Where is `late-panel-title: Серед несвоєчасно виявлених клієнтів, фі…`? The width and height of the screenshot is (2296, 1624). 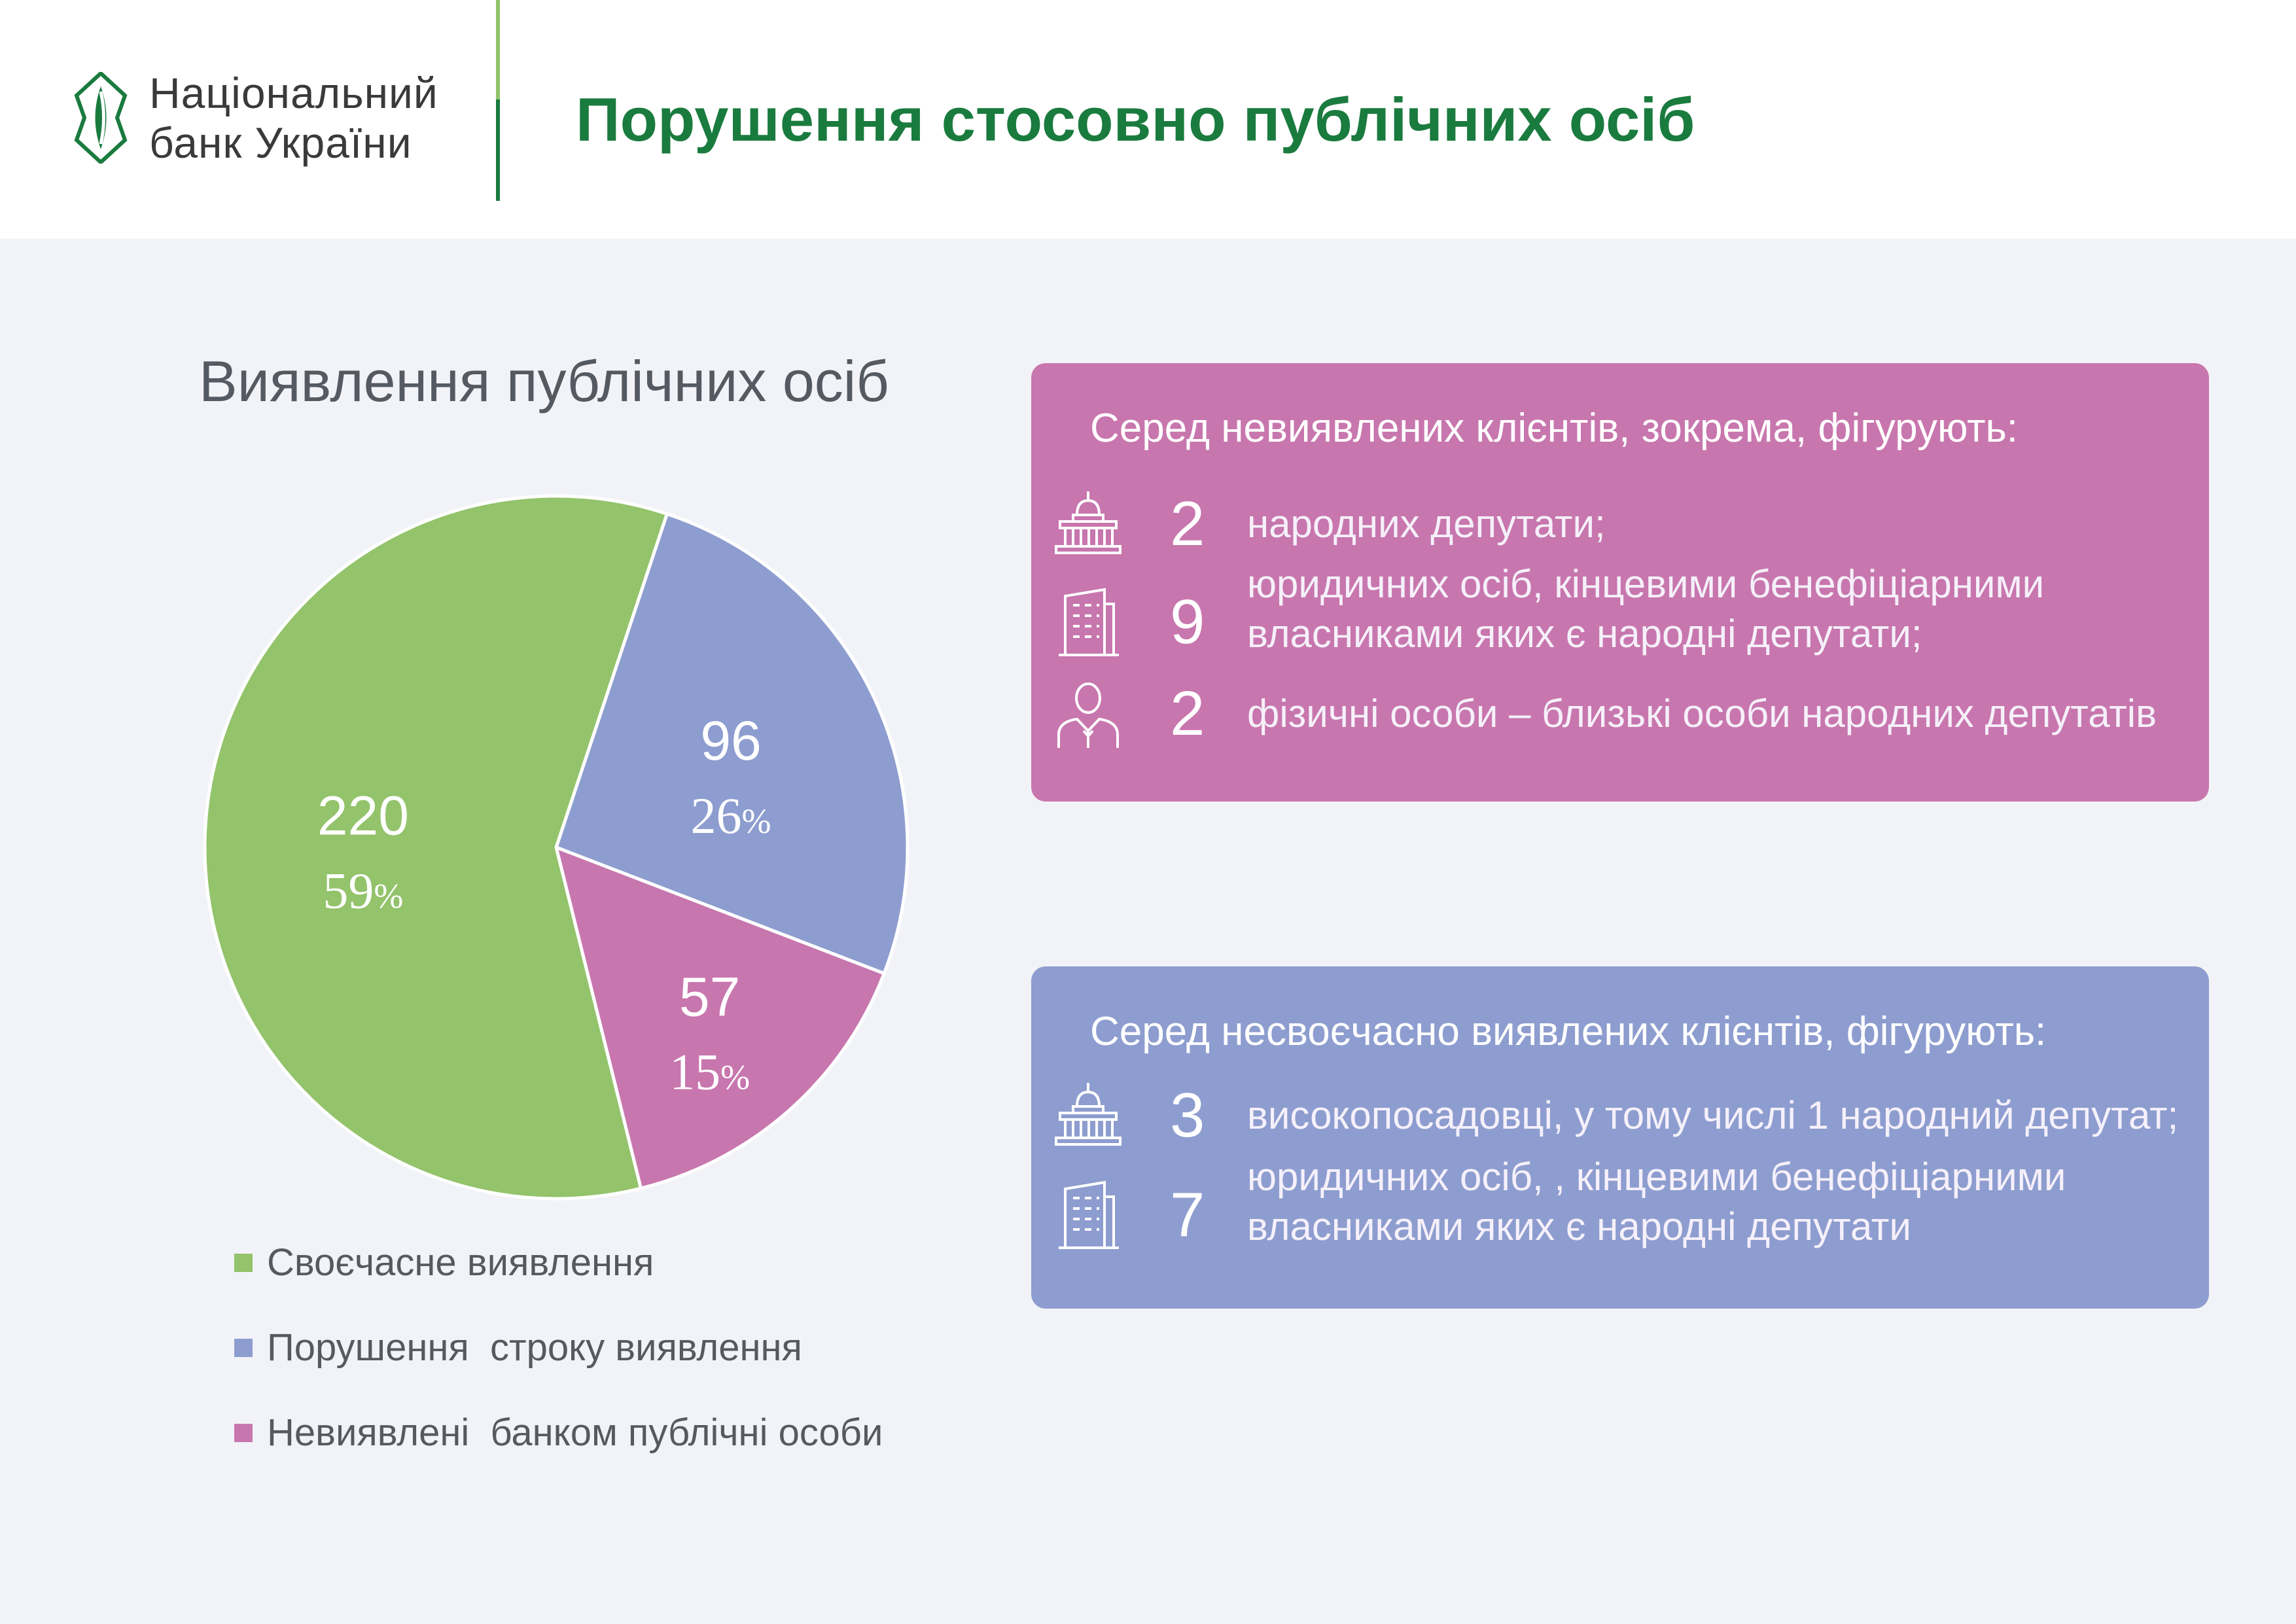 late-panel-title: Серед несвоєчасно виявлених клієнтів, фі… is located at coordinates (1568, 1031).